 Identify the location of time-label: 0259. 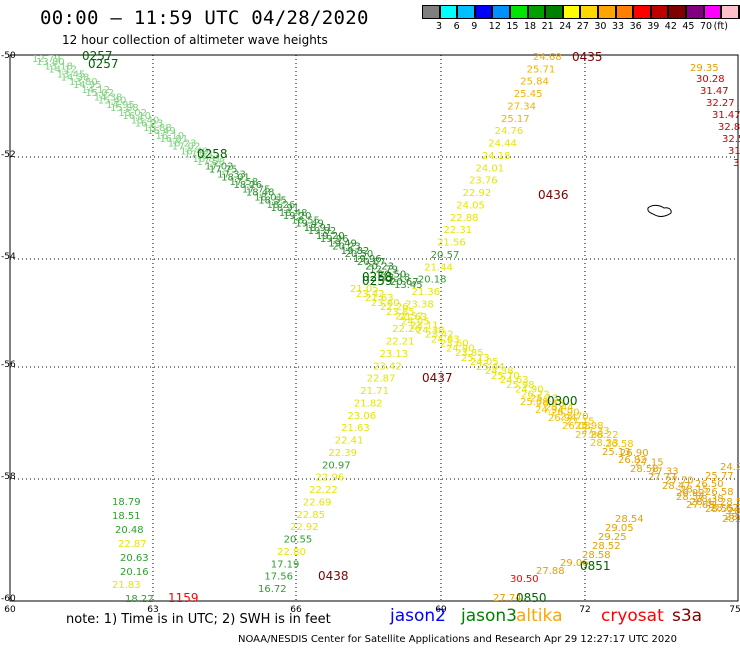
(377, 281).